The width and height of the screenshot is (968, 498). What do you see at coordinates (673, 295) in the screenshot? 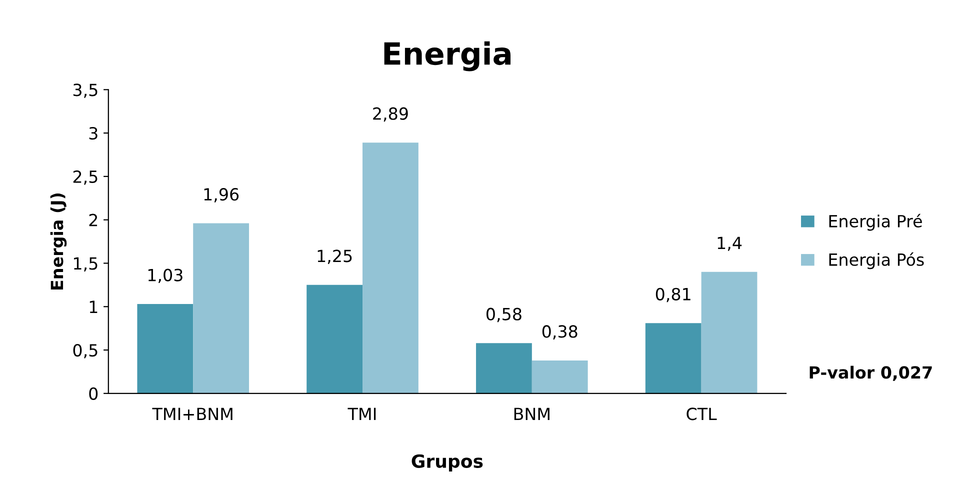
I see `data-label: 0,81` at bounding box center [673, 295].